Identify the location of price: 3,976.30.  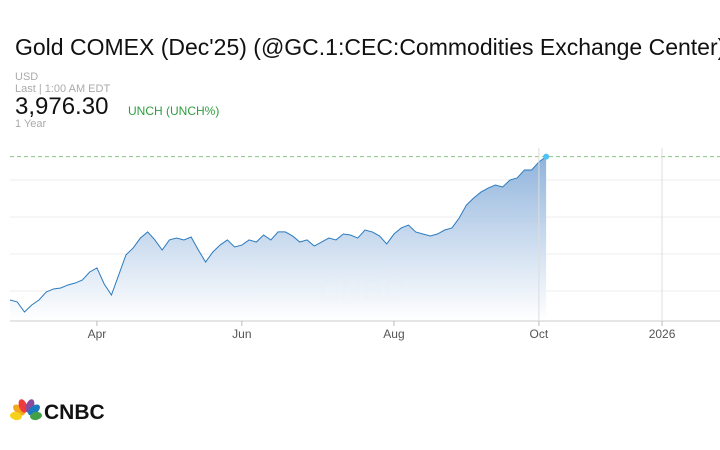
(61, 106).